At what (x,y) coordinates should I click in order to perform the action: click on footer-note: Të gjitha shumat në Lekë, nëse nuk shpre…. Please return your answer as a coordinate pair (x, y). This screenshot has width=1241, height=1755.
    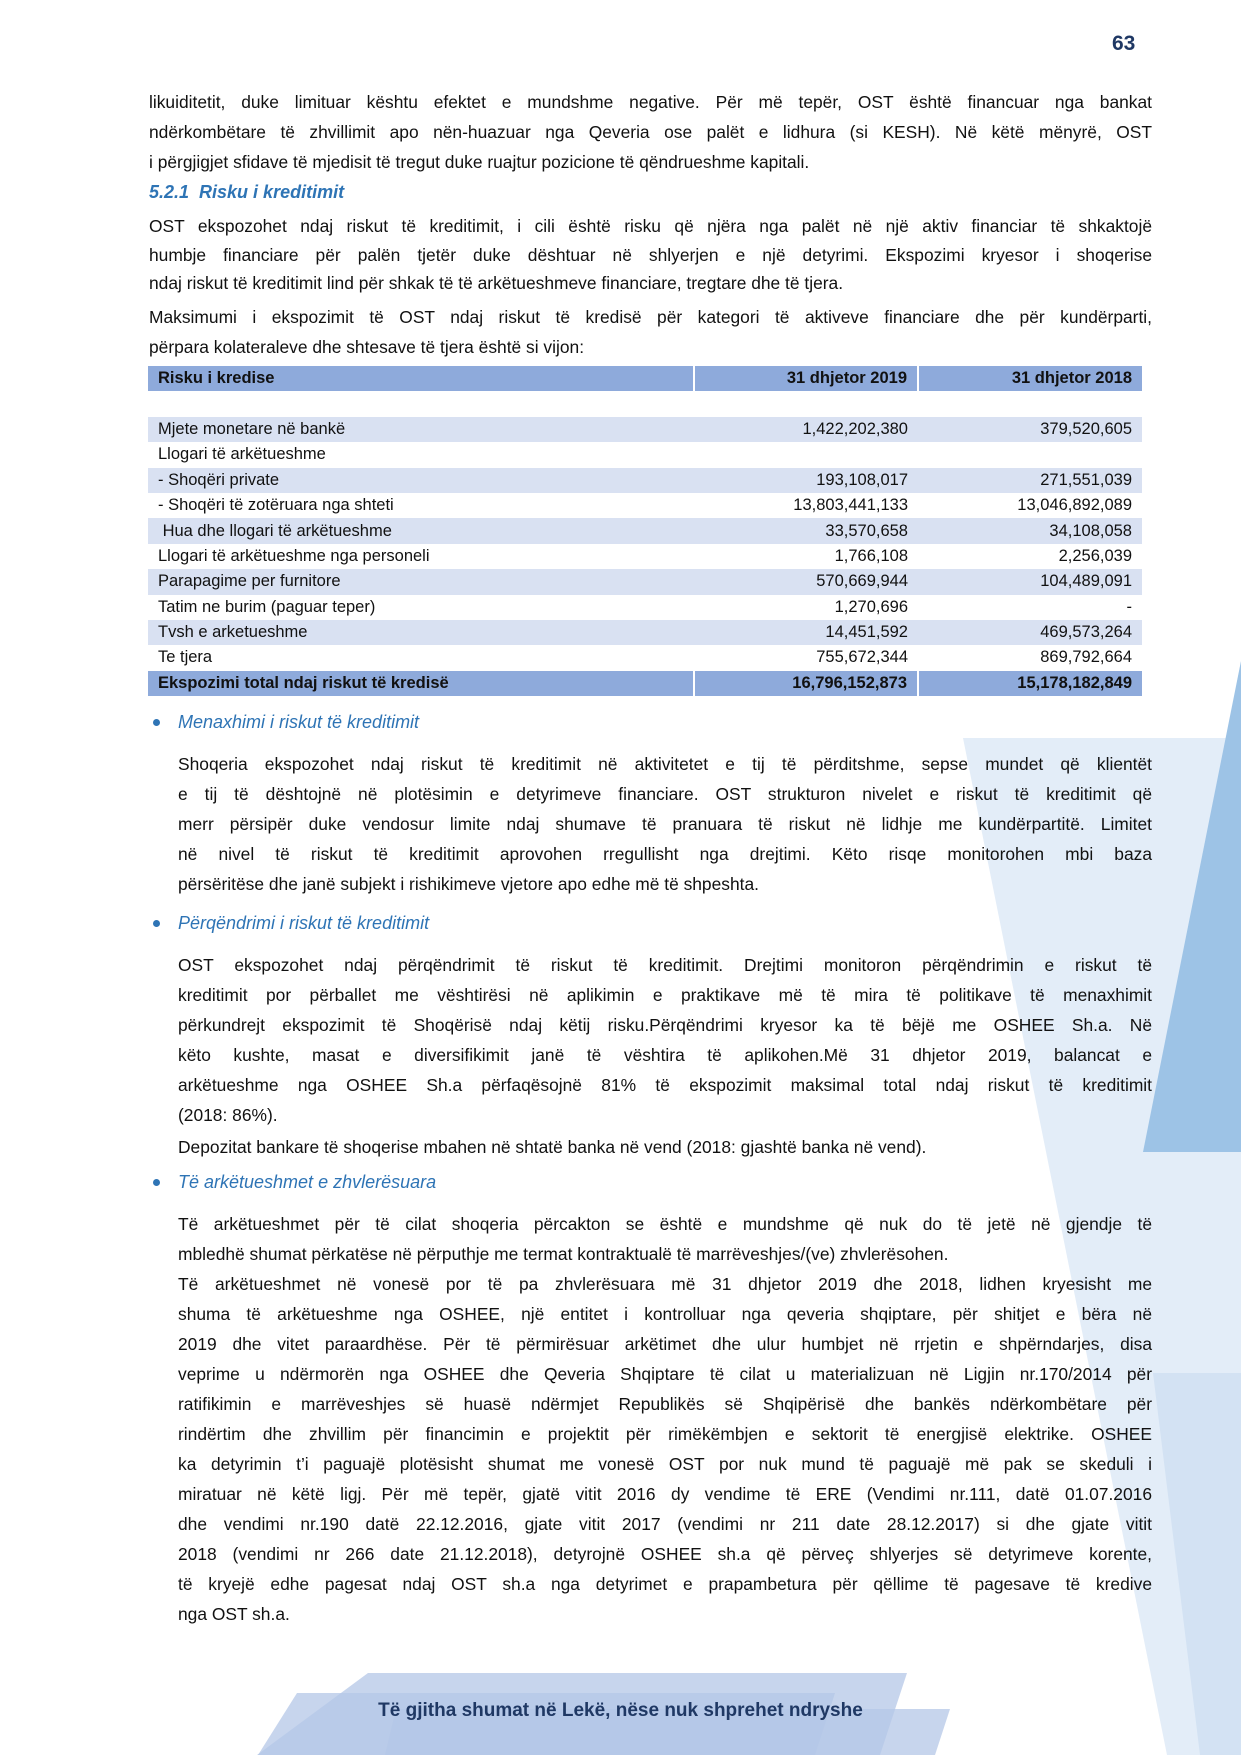
    Looking at the image, I should click on (620, 1710).